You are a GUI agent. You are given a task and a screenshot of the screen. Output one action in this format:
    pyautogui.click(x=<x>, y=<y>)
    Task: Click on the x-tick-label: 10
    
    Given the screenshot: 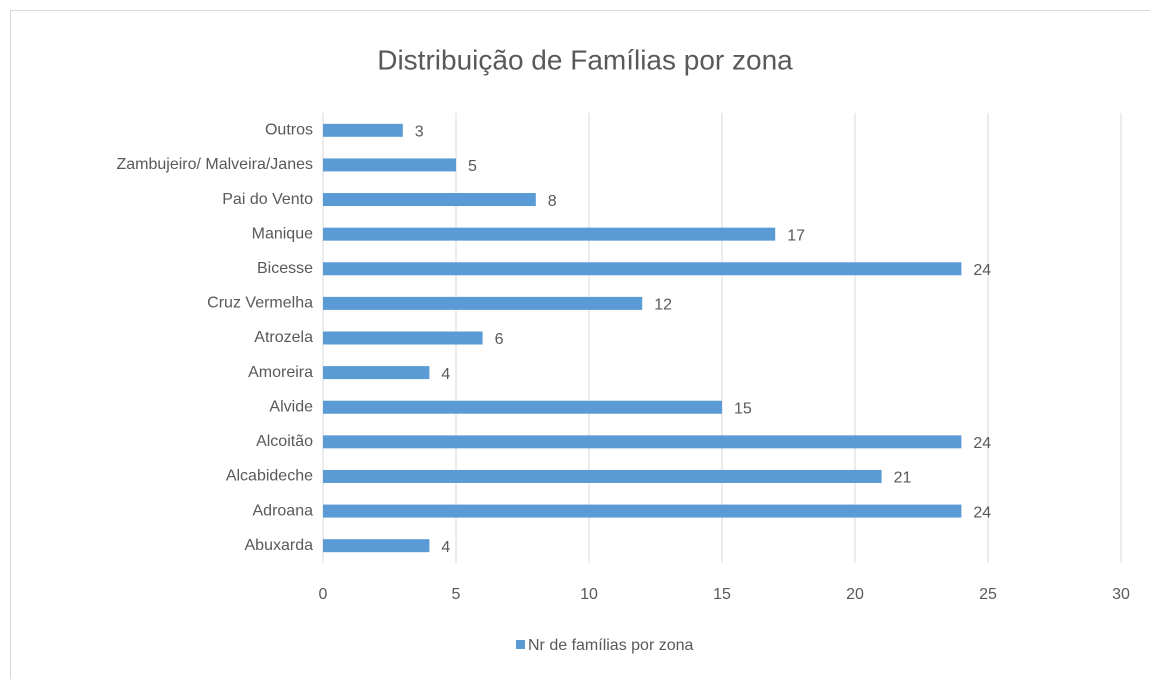 What is the action you would take?
    pyautogui.click(x=589, y=594)
    